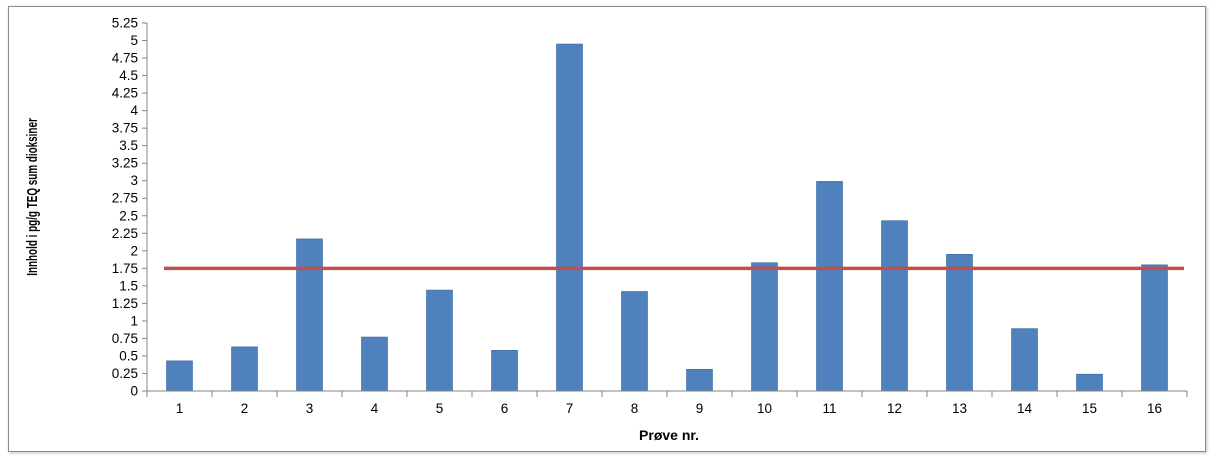 This screenshot has height=456, width=1211. What do you see at coordinates (125, 303) in the screenshot?
I see `y-tick-label: 1.25` at bounding box center [125, 303].